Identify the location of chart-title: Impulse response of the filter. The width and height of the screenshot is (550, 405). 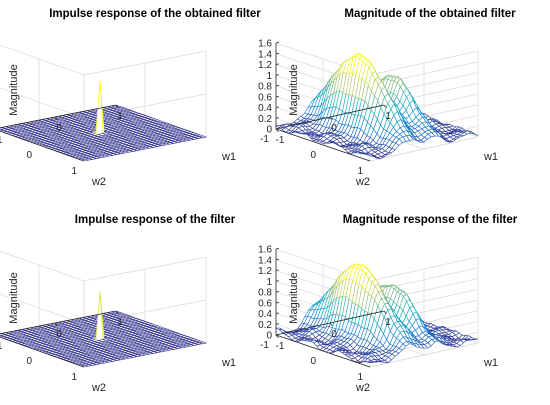
(155, 220).